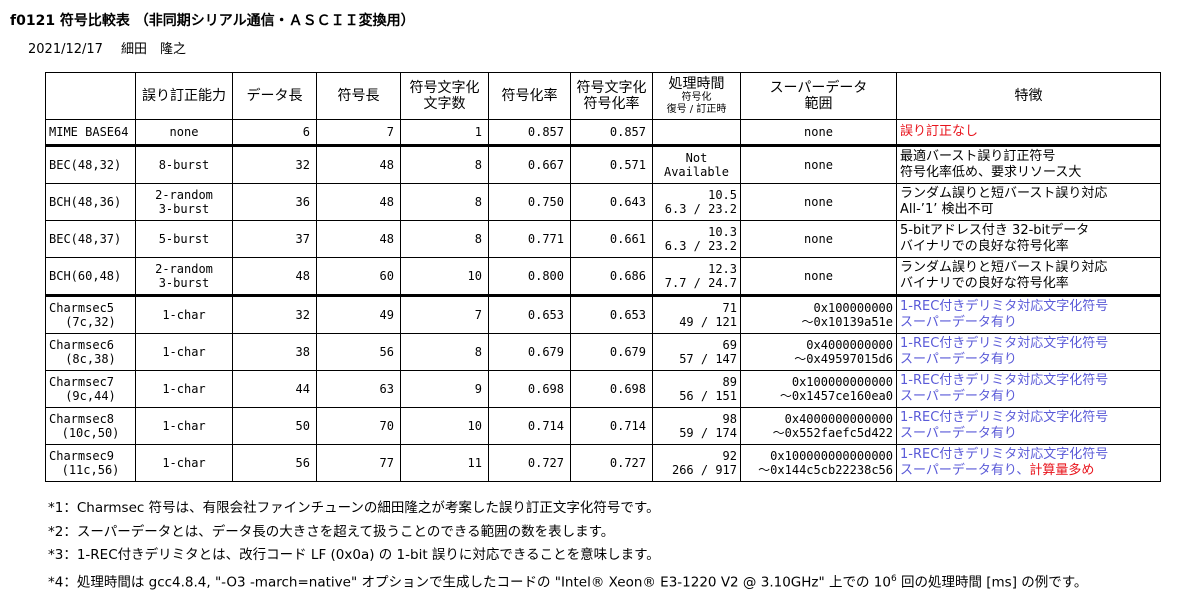  Describe the element at coordinates (611, 239) in the screenshot. I see `char-rate-cell: 0.661` at that location.